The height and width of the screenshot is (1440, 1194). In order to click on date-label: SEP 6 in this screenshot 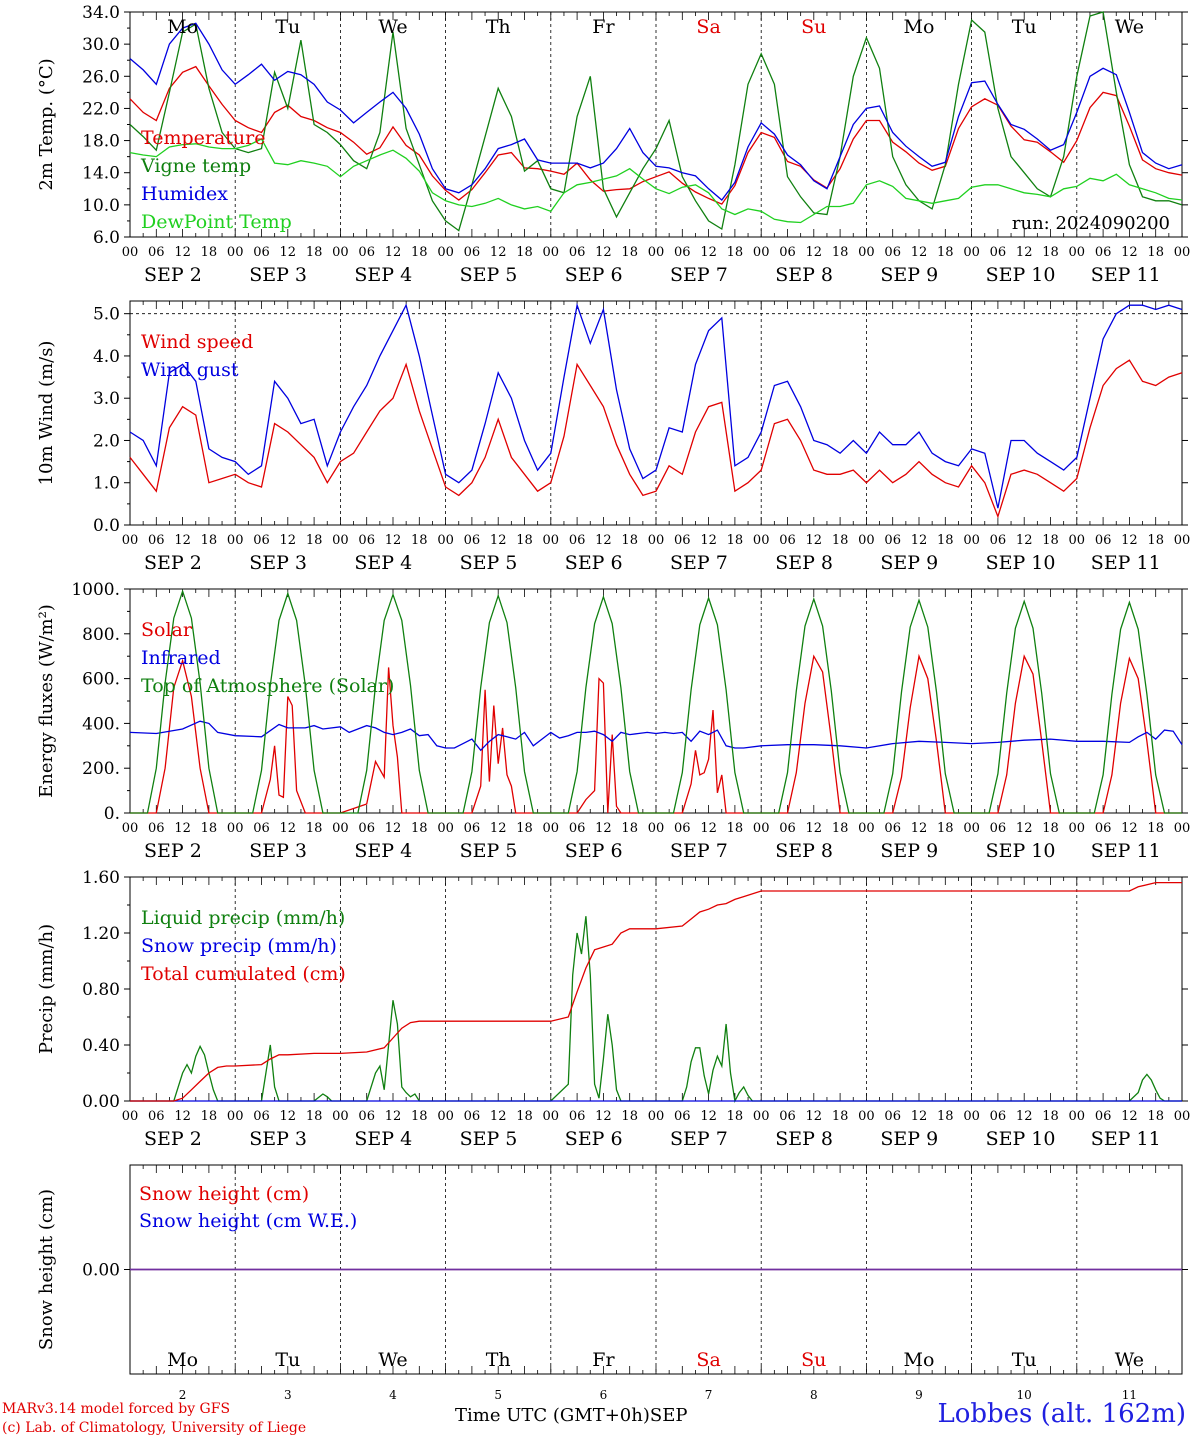, I will do `click(594, 563)`.